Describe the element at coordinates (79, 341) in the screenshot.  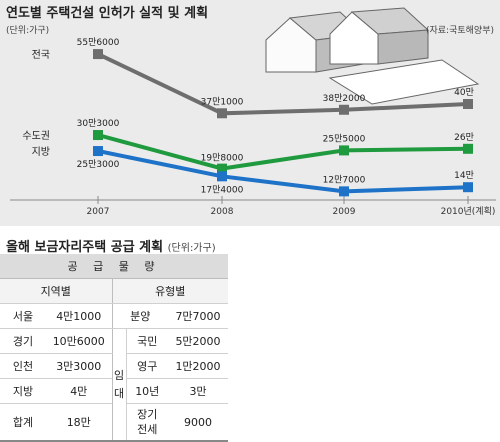
I see `region-value: 10만6000` at that location.